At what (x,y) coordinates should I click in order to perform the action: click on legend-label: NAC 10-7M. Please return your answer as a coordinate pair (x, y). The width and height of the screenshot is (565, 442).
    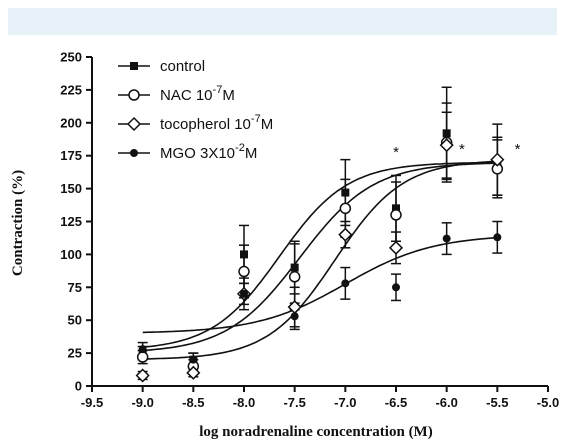
    Looking at the image, I should click on (197, 94).